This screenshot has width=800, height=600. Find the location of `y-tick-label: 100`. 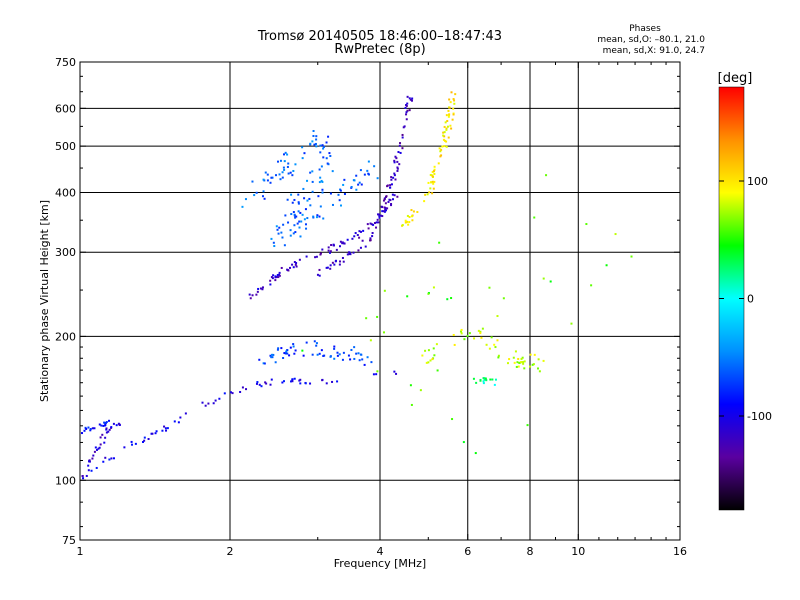

y-tick-label: 100 is located at coordinates (65, 480).